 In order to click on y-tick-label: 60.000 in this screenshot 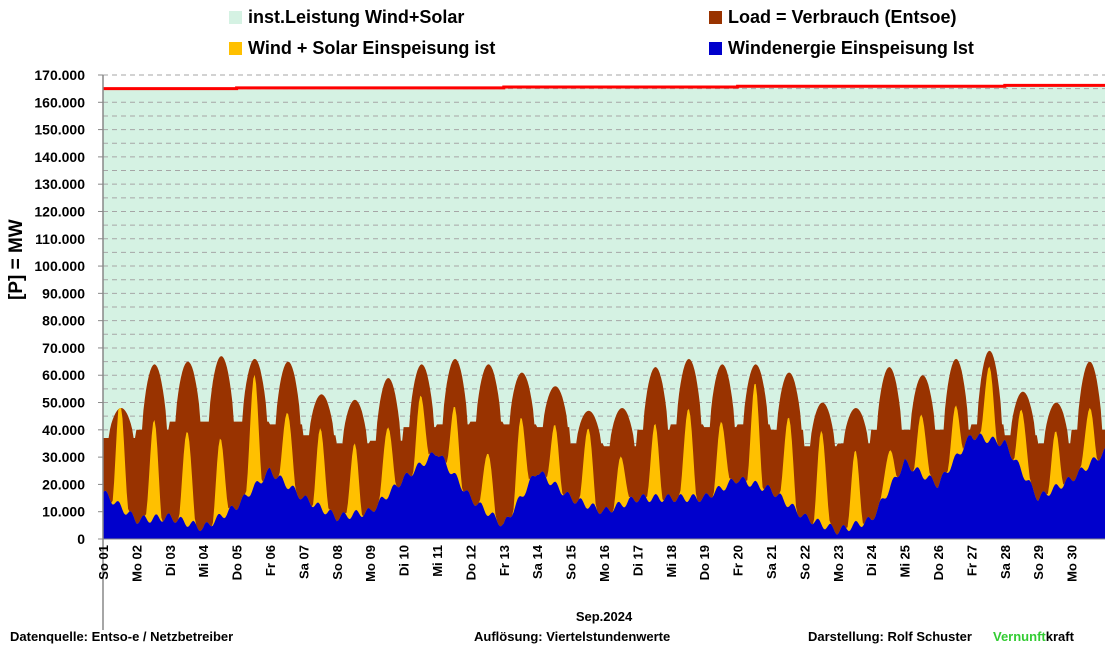, I will do `click(63, 375)`.